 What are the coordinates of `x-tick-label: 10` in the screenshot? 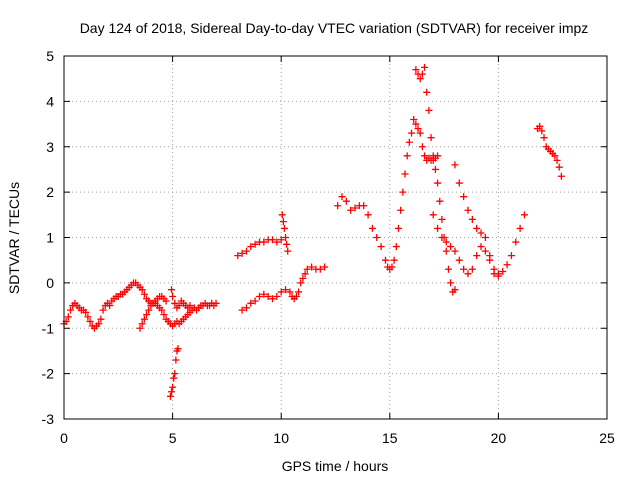 It's located at (281, 438).